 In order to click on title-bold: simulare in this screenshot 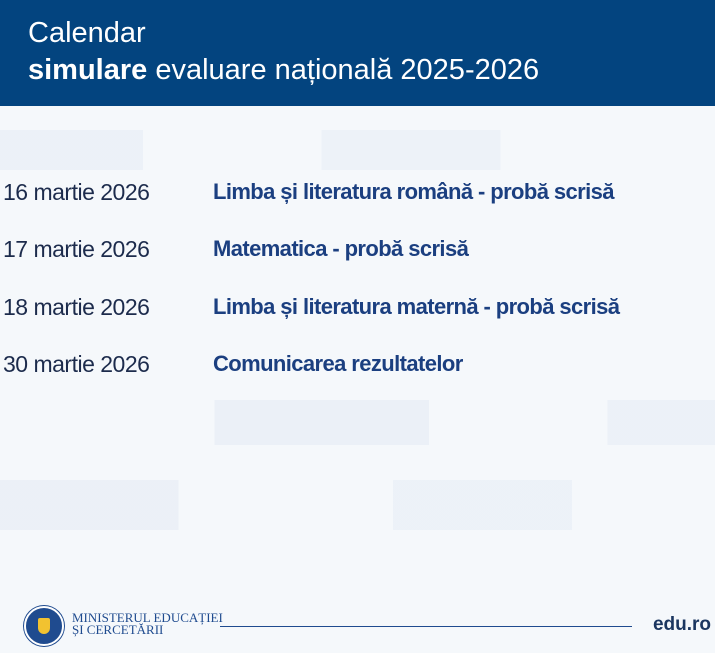, I will do `click(88, 70)`.